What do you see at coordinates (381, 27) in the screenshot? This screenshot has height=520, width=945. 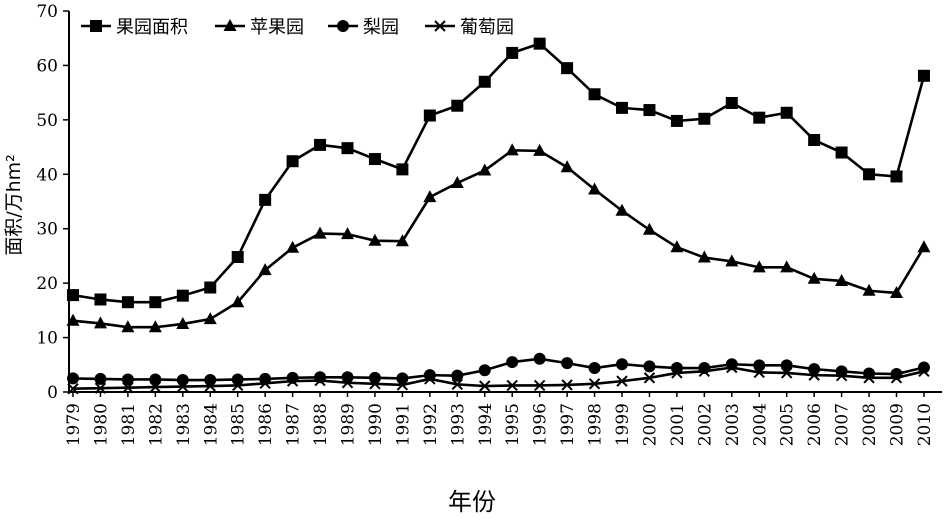 I see `legend-label: 梨园` at bounding box center [381, 27].